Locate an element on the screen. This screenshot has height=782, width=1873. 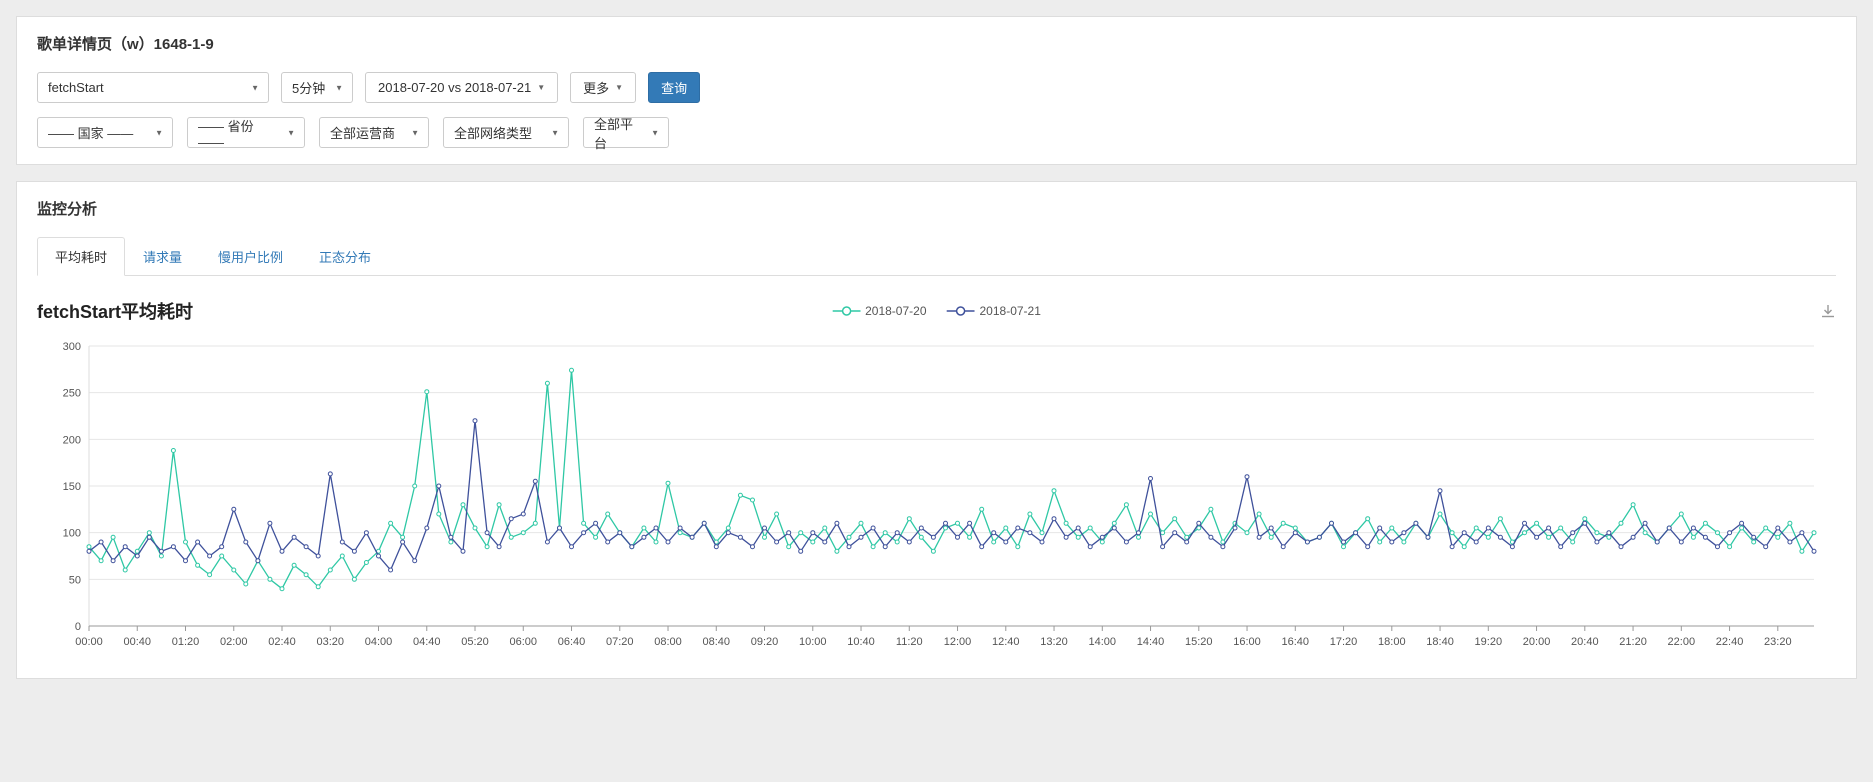
metric-select-value: fetchStart is located at coordinates (76, 87).